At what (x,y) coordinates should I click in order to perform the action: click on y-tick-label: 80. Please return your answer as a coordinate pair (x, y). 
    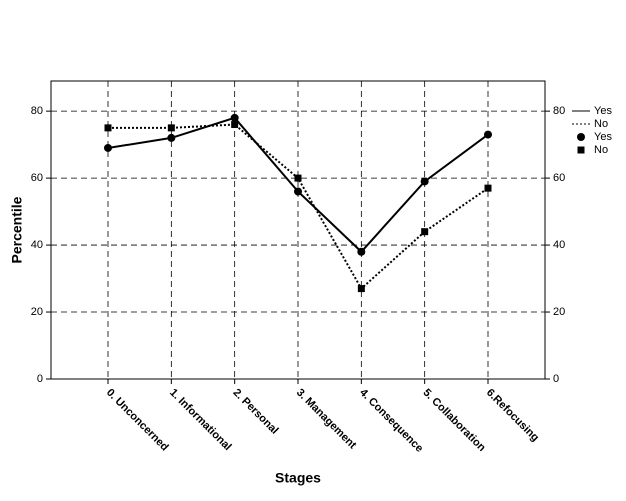
    Looking at the image, I should click on (37, 111).